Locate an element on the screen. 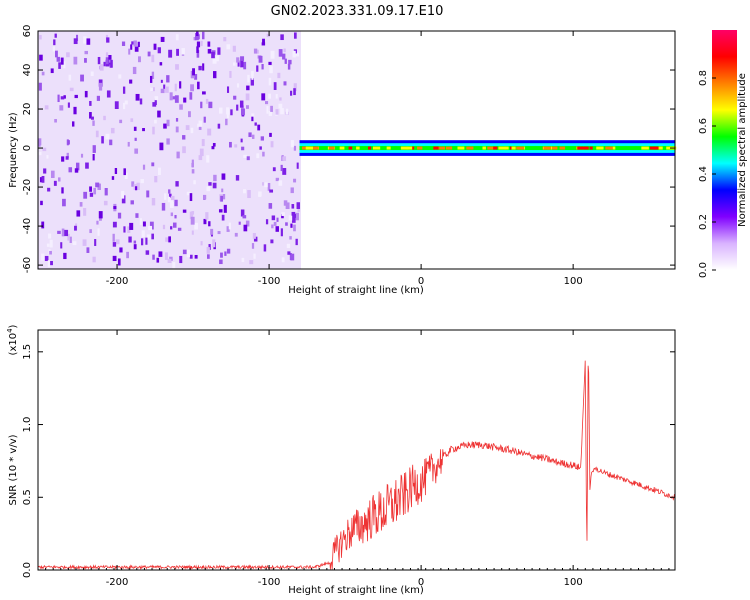 The image size is (750, 600). colorbar-gradient is located at coordinates (724, 150).